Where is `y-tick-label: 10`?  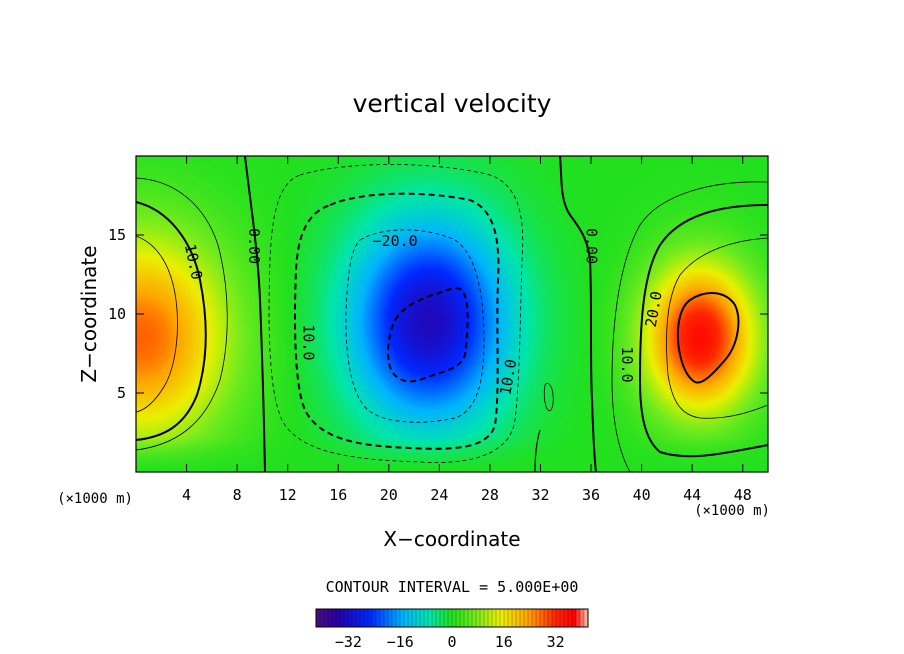 y-tick-label: 10 is located at coordinates (117, 314).